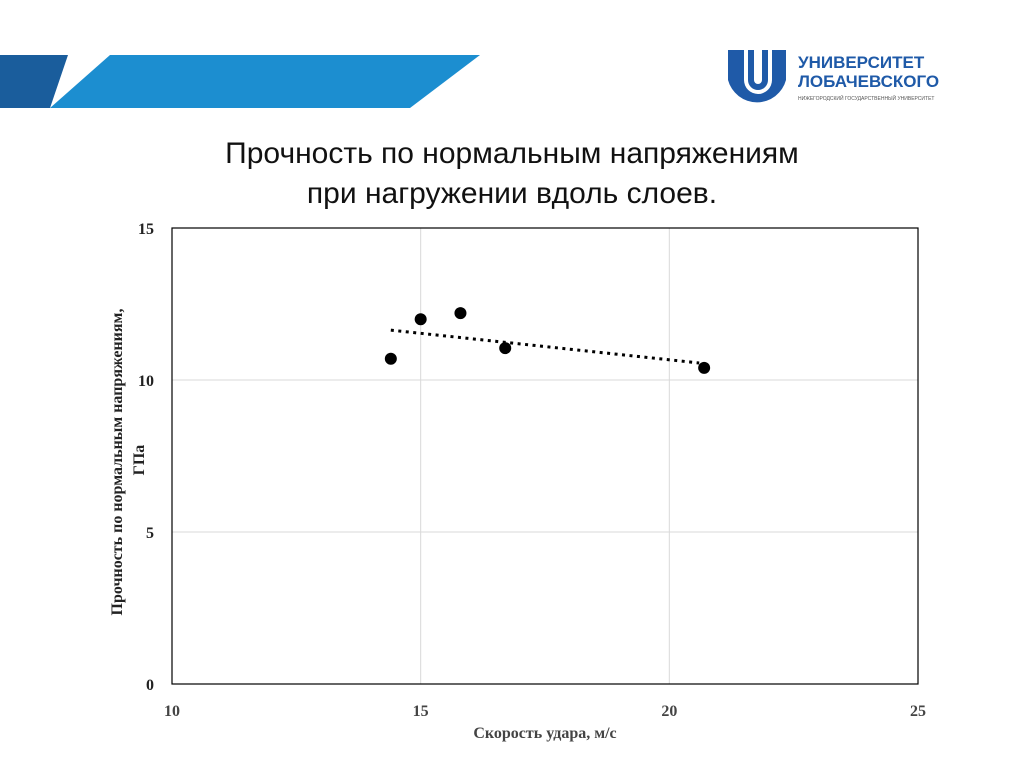  I want to click on title-line2: при нагружении вдоль слоев., so click(512, 193).